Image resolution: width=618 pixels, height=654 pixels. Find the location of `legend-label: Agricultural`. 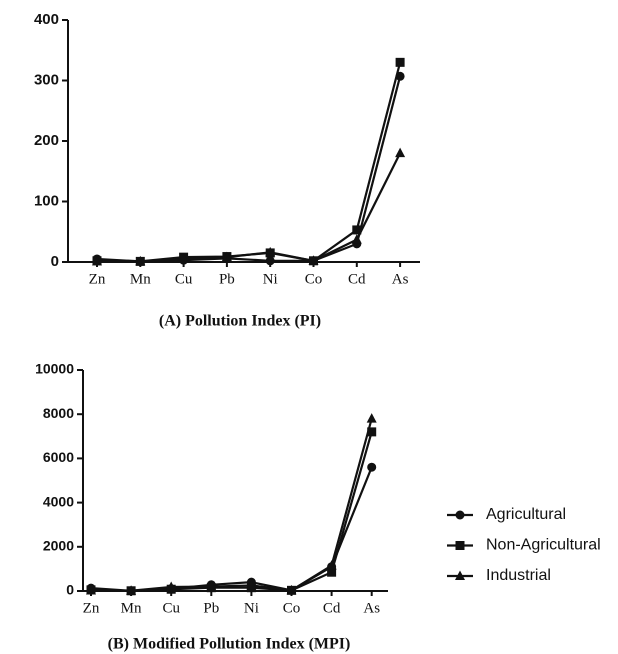

legend-label: Agricultural is located at coordinates (526, 514).